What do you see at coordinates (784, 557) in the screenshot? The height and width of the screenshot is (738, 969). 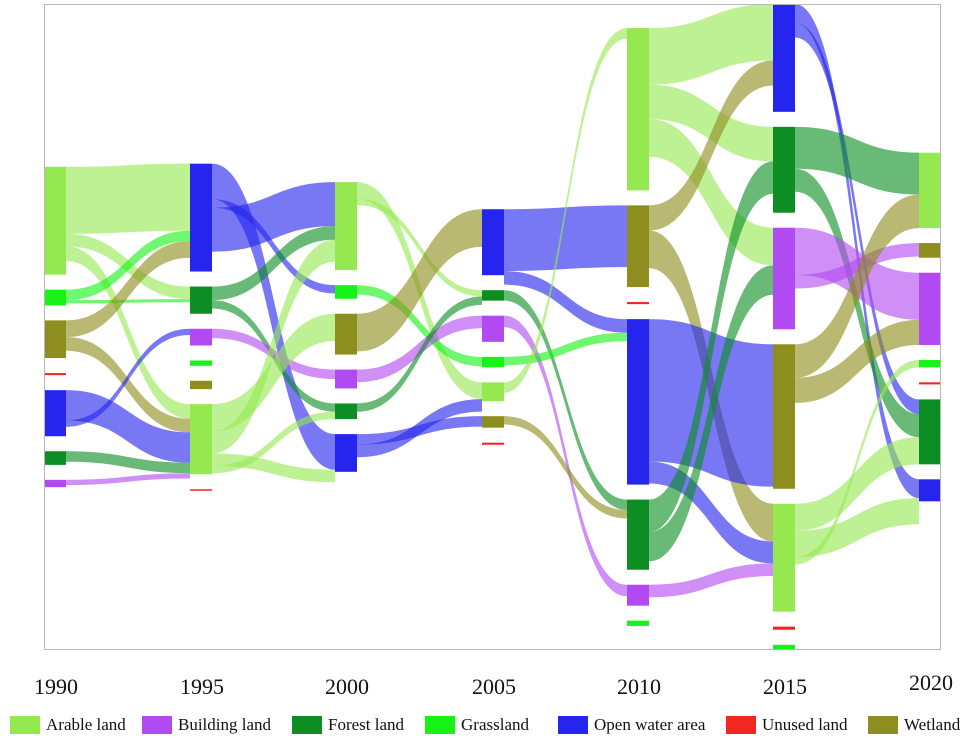 I see `node-2015-arable` at bounding box center [784, 557].